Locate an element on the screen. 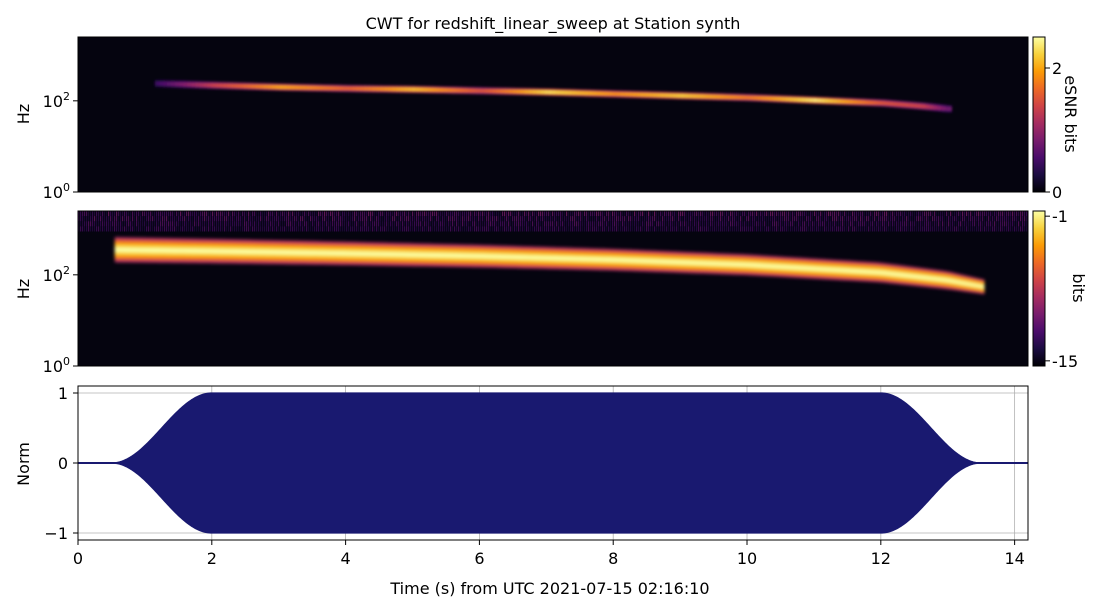  x-tick-label: 14 is located at coordinates (1014, 558).